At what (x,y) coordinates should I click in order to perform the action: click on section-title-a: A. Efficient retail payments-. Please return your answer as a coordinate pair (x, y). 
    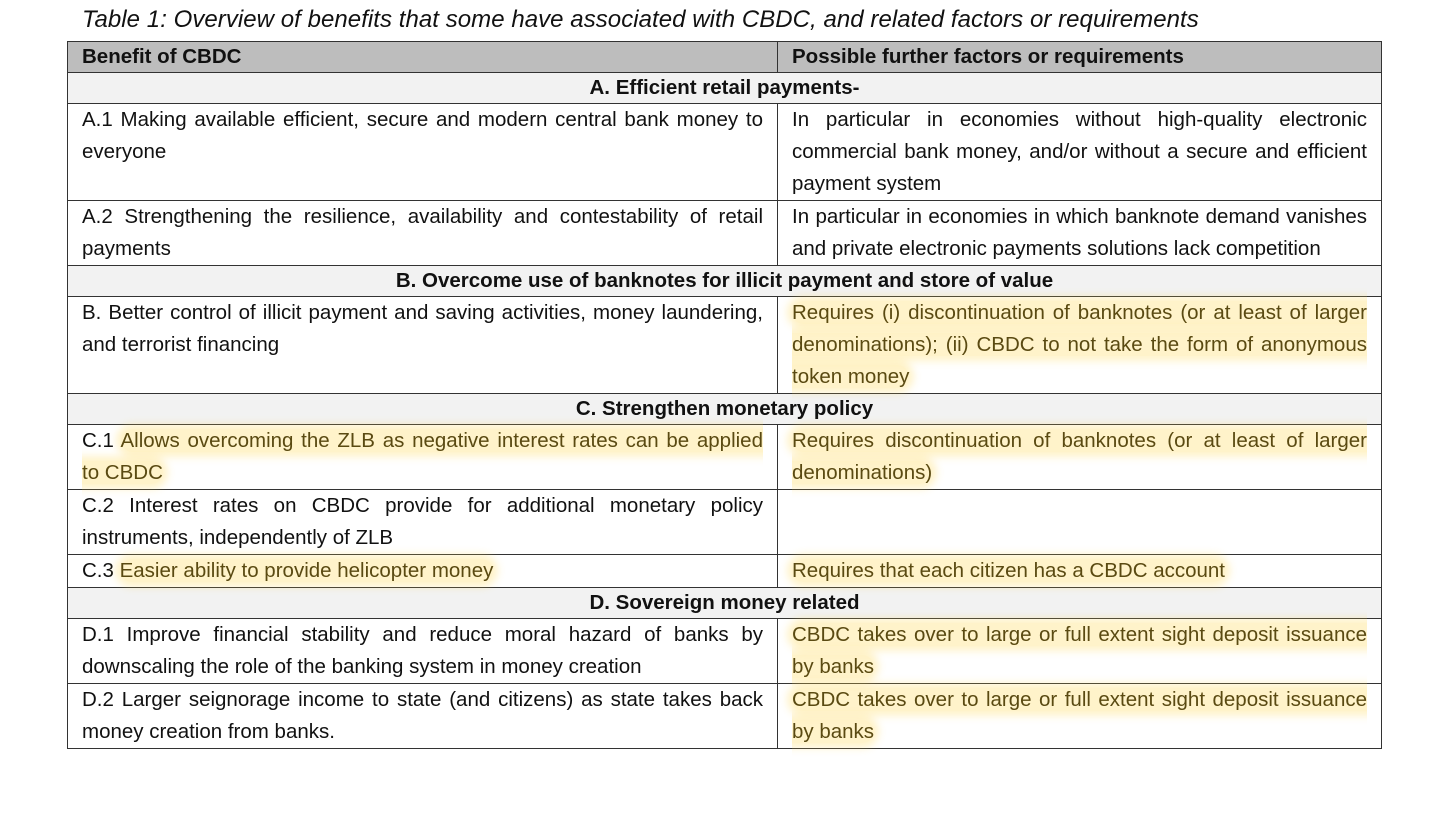
    Looking at the image, I should click on (724, 88).